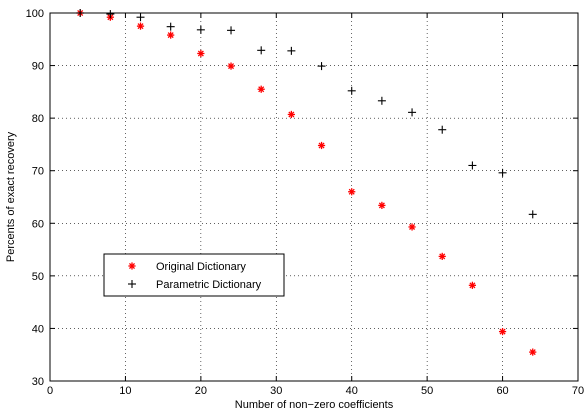  What do you see at coordinates (201, 391) in the screenshot?
I see `x-tick-label: 20` at bounding box center [201, 391].